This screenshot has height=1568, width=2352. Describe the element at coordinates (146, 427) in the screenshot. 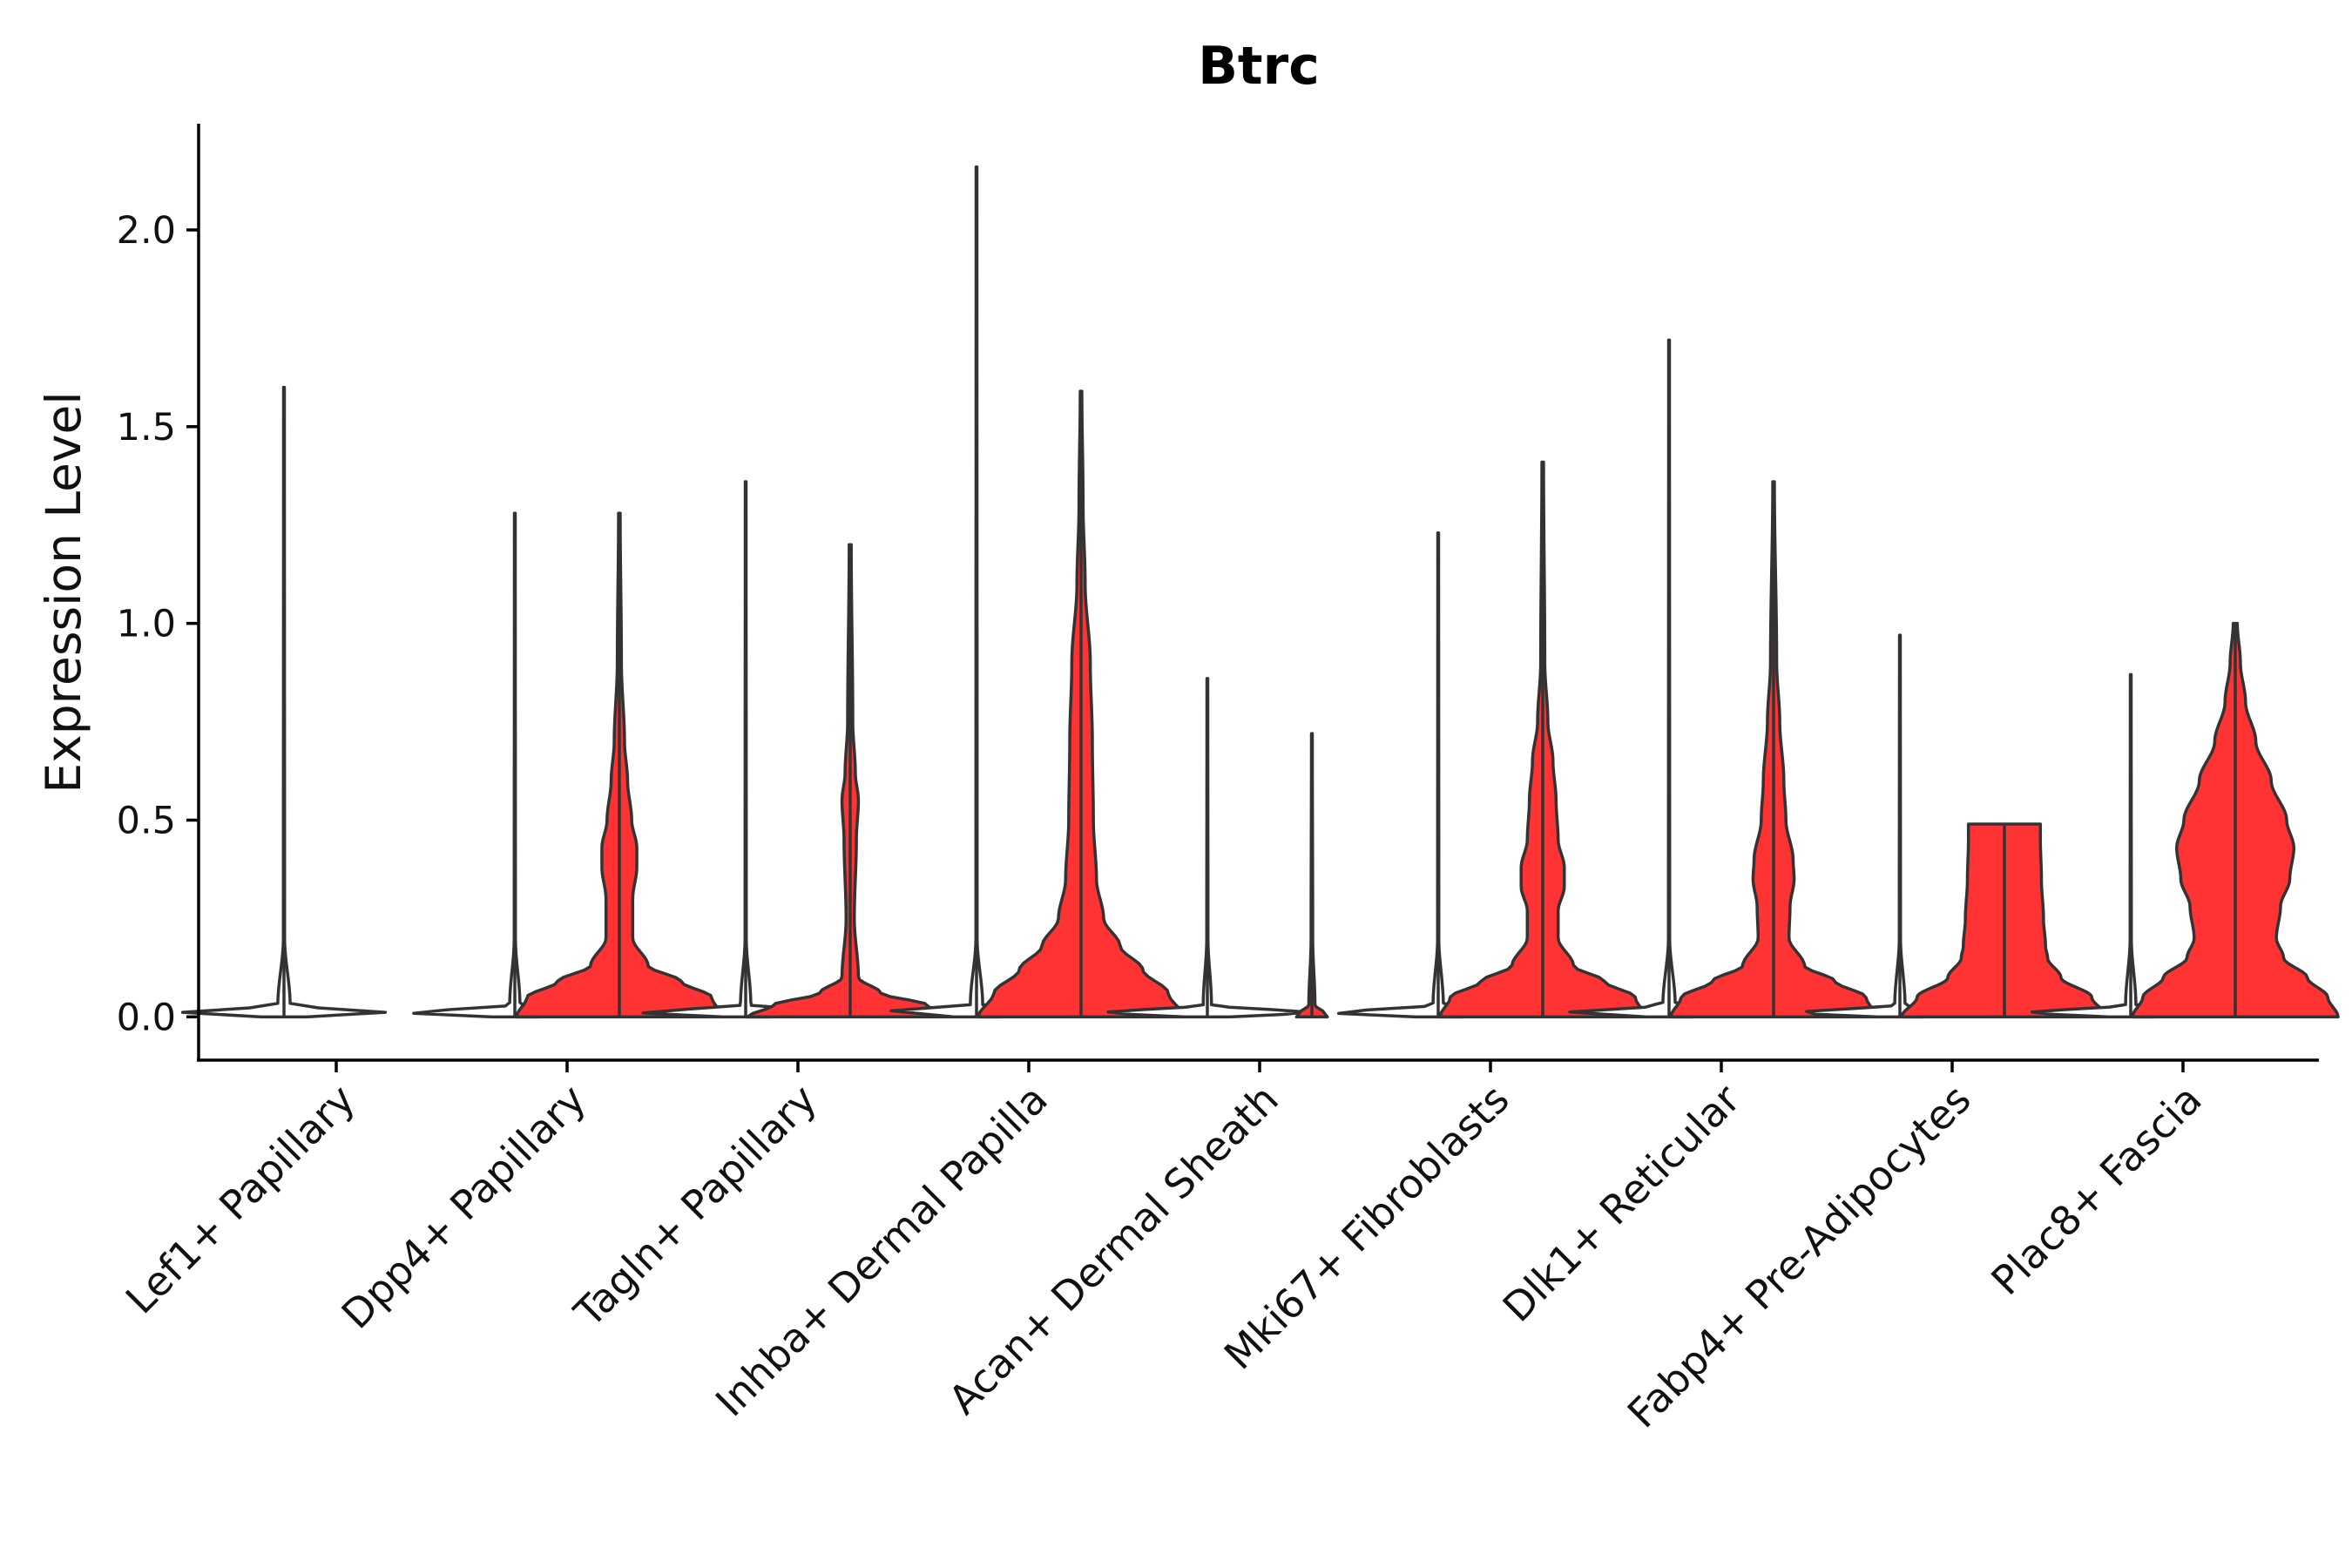

I see `y-tick-label: 1.5` at that location.